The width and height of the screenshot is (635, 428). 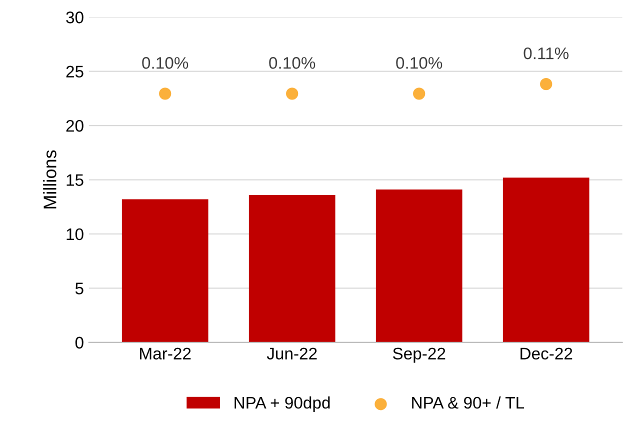 I want to click on x-tick-label: Sep-22, so click(x=419, y=355).